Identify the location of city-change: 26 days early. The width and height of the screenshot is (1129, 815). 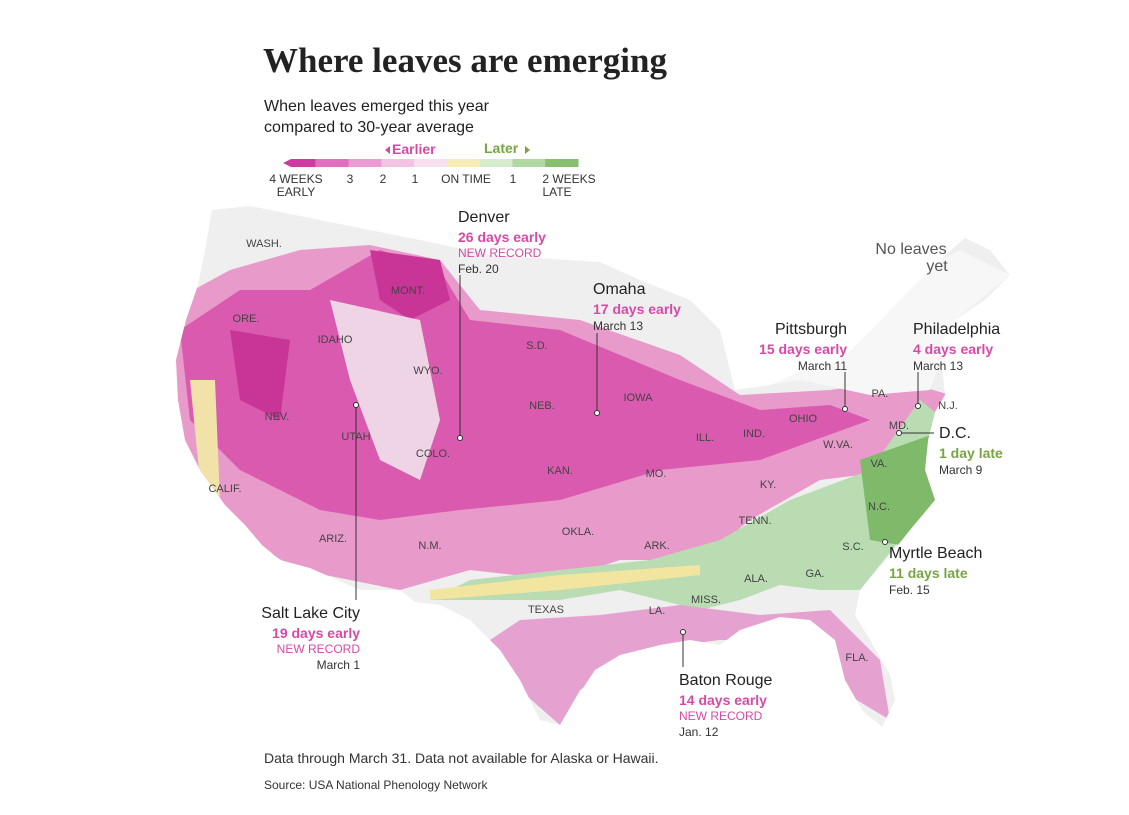
(502, 237).